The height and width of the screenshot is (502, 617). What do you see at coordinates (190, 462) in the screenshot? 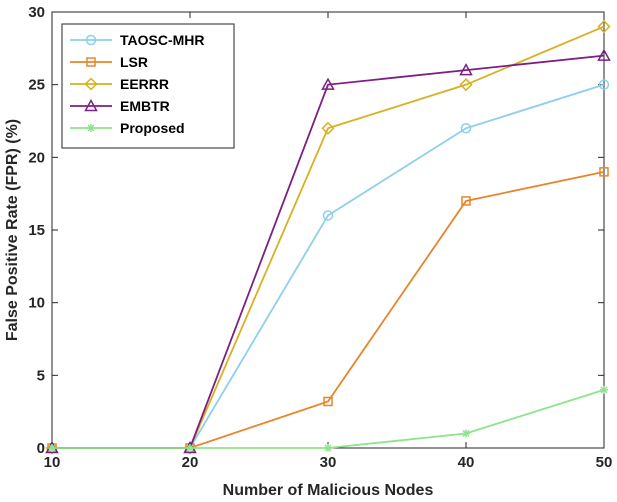
I see `x-tick-label: 20` at bounding box center [190, 462].